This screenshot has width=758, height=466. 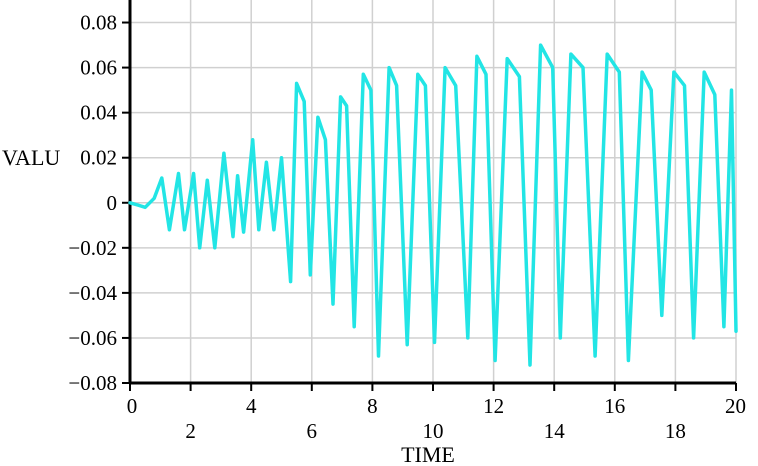 I want to click on y-tick-label: 0.08, so click(x=98, y=23).